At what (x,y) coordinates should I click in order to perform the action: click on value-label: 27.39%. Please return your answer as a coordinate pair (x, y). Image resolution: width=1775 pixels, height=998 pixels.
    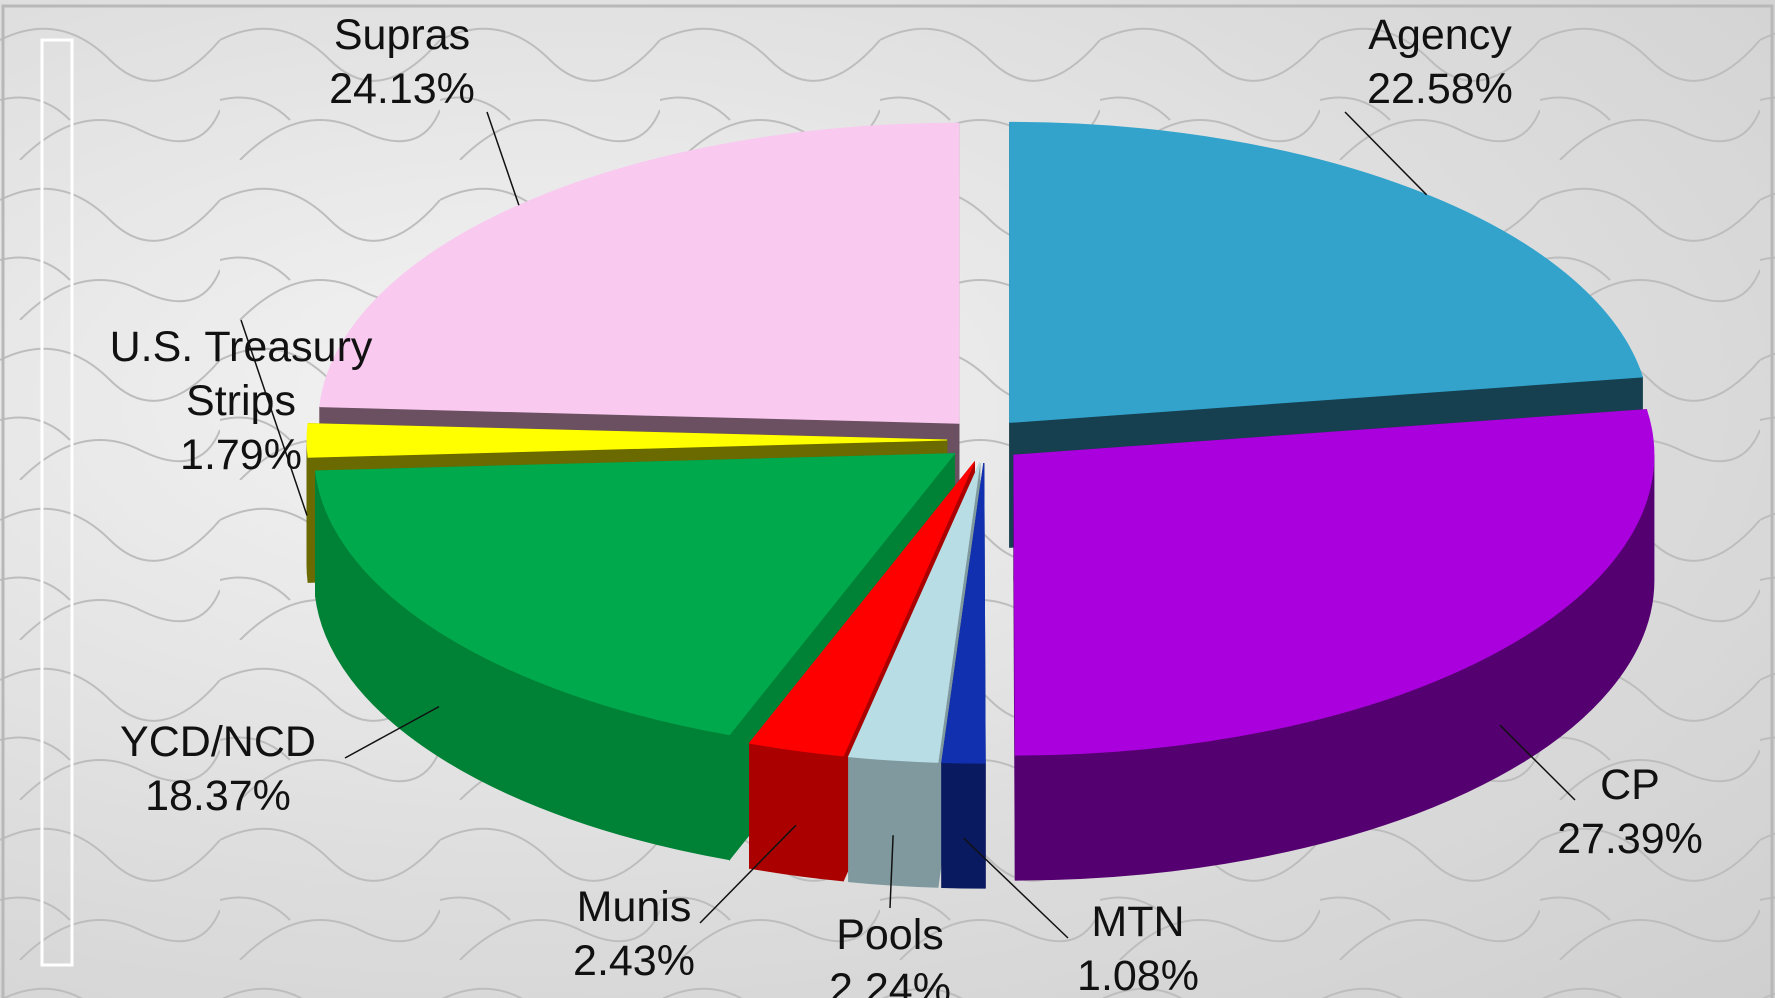
    Looking at the image, I should click on (1630, 839).